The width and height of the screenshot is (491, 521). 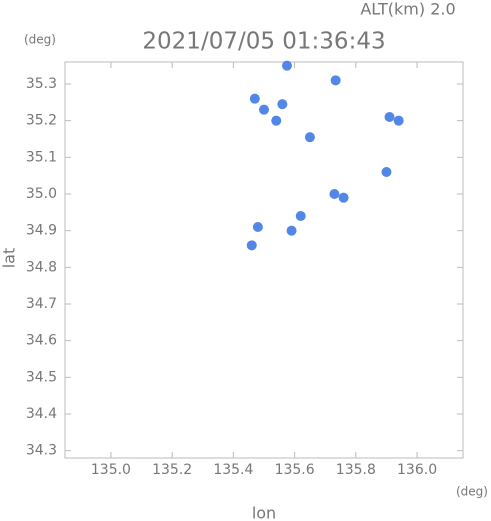 What do you see at coordinates (41, 84) in the screenshot?
I see `y-tick-label: 35.3` at bounding box center [41, 84].